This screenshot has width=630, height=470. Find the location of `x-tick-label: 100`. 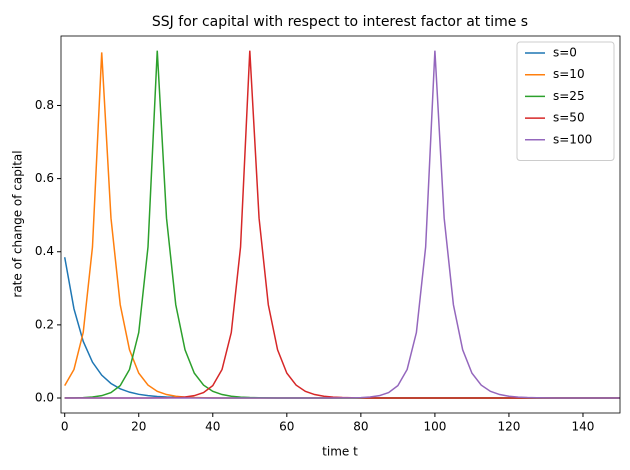

x-tick-label: 100 is located at coordinates (434, 427).